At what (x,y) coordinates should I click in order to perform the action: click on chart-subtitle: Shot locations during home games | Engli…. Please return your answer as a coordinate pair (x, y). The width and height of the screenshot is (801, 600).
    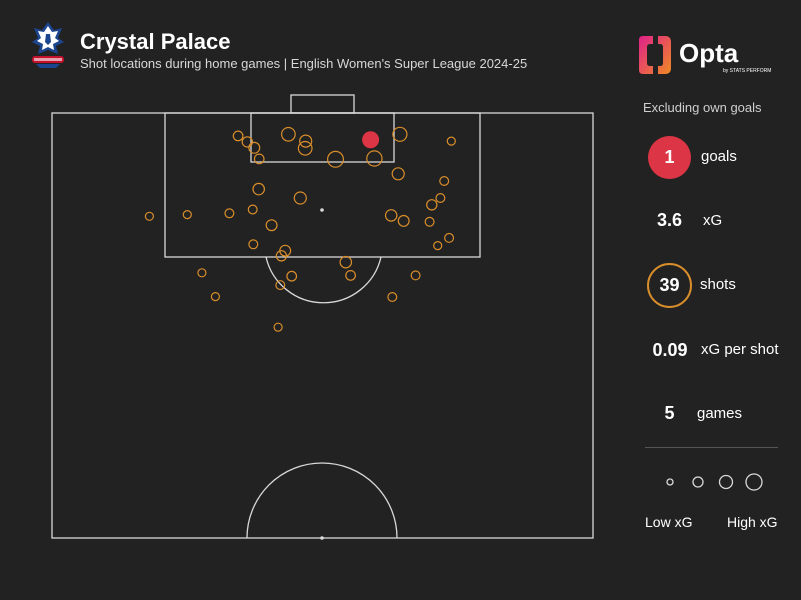
    Looking at the image, I should click on (304, 63).